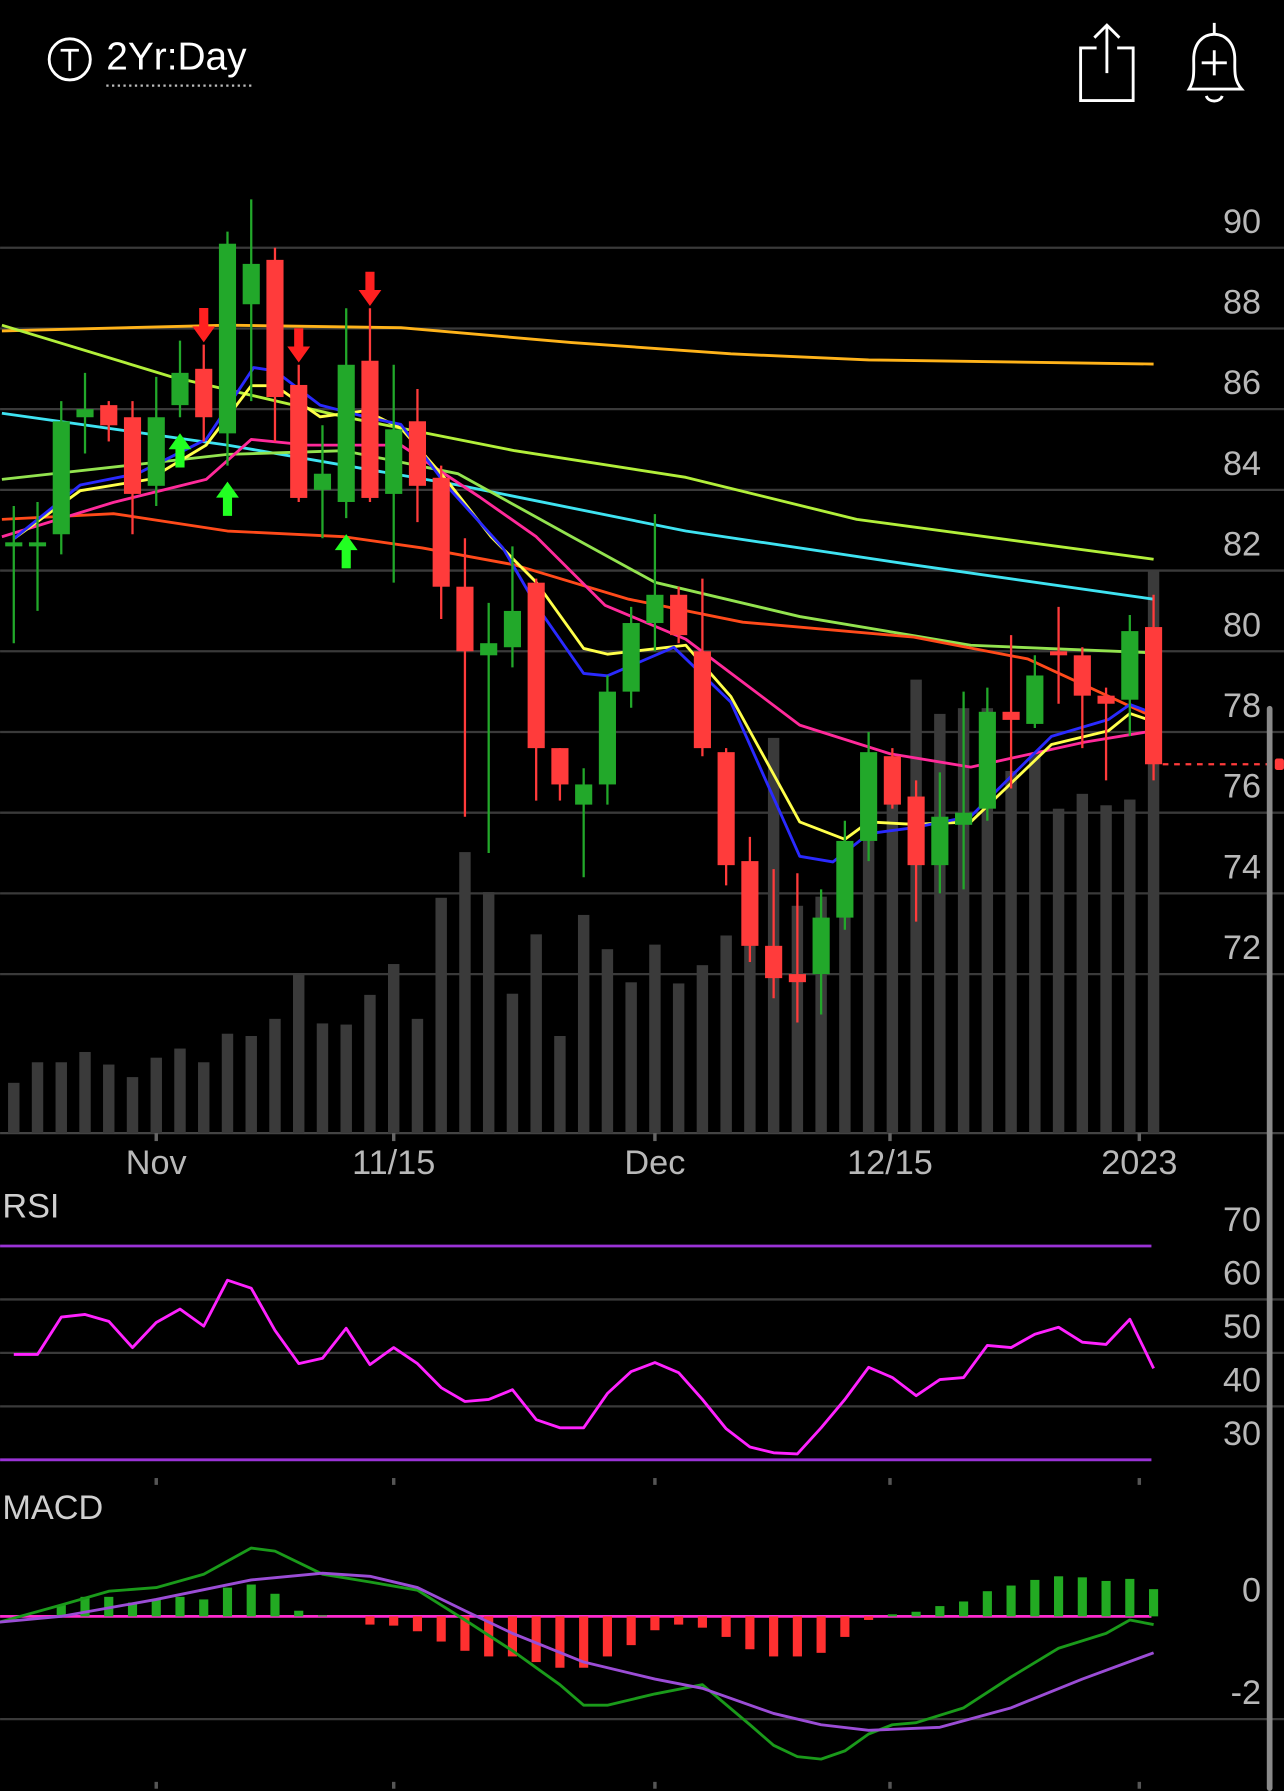  What do you see at coordinates (1242, 222) in the screenshot?
I see `y-tick-label: 90` at bounding box center [1242, 222].